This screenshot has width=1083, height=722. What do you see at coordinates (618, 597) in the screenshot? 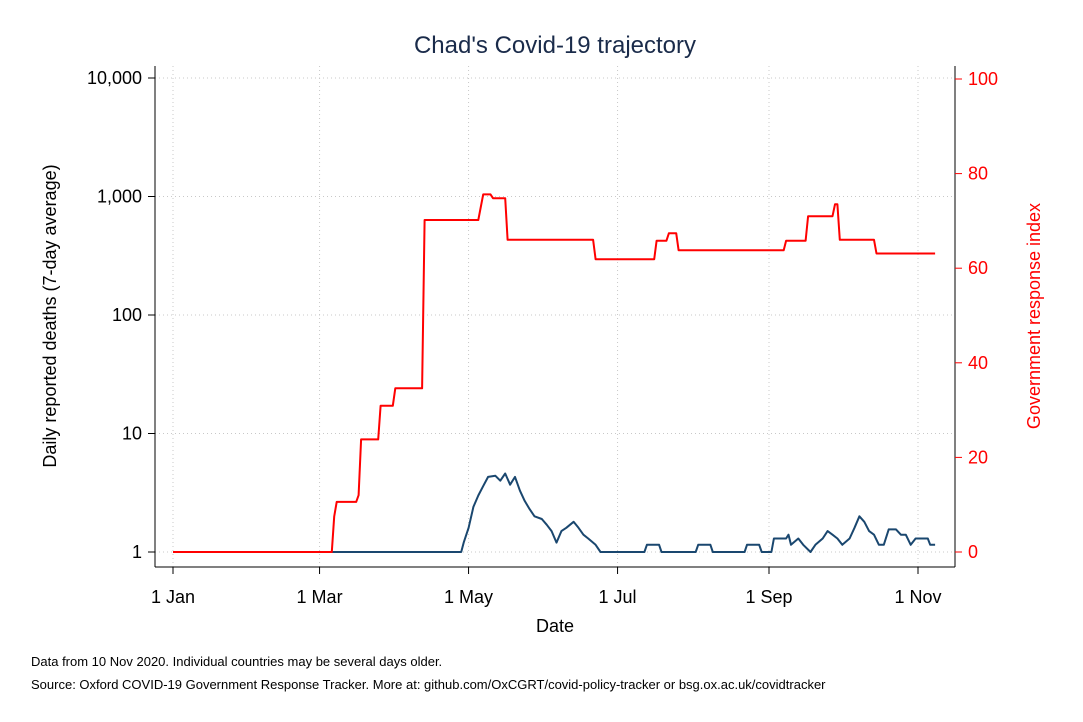
I see `x-tick-label: 1 Jul` at bounding box center [618, 597].